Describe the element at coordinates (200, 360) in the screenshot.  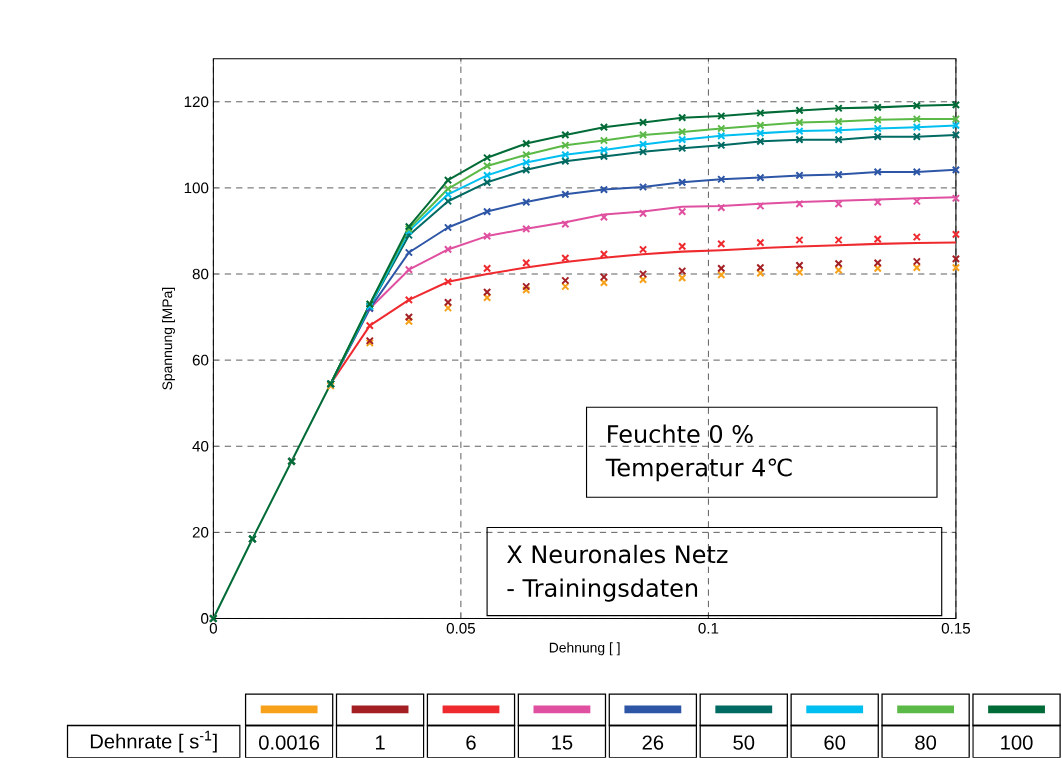
I see `y-tick-label: 60` at that location.